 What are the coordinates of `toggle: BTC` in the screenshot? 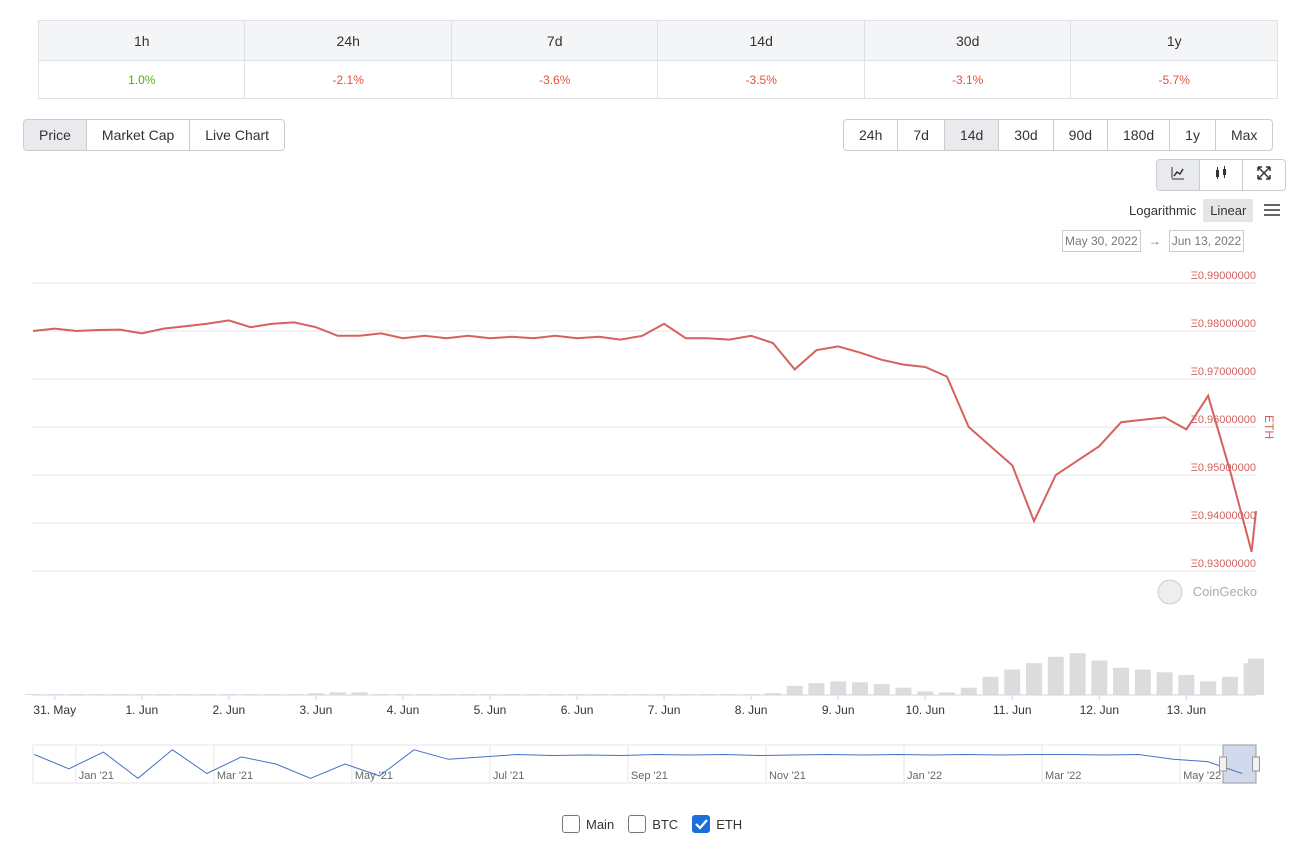 It's located at (653, 824).